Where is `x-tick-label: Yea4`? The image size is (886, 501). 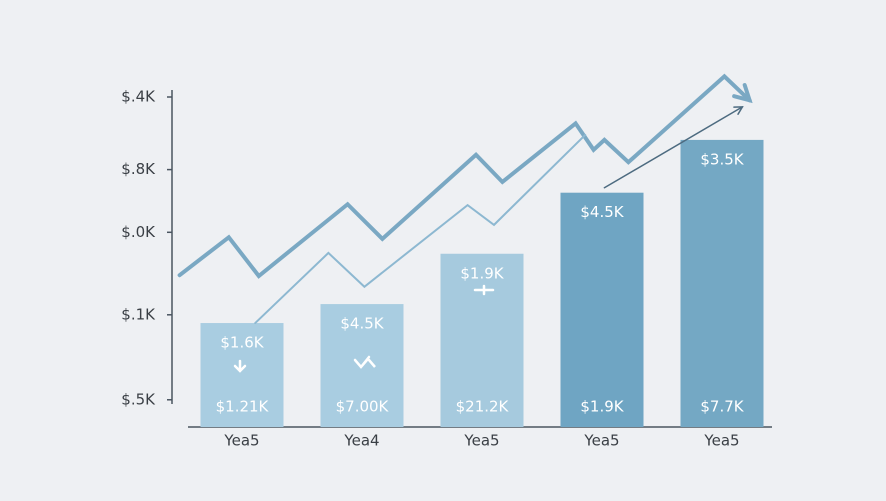 x-tick-label: Yea4 is located at coordinates (361, 441).